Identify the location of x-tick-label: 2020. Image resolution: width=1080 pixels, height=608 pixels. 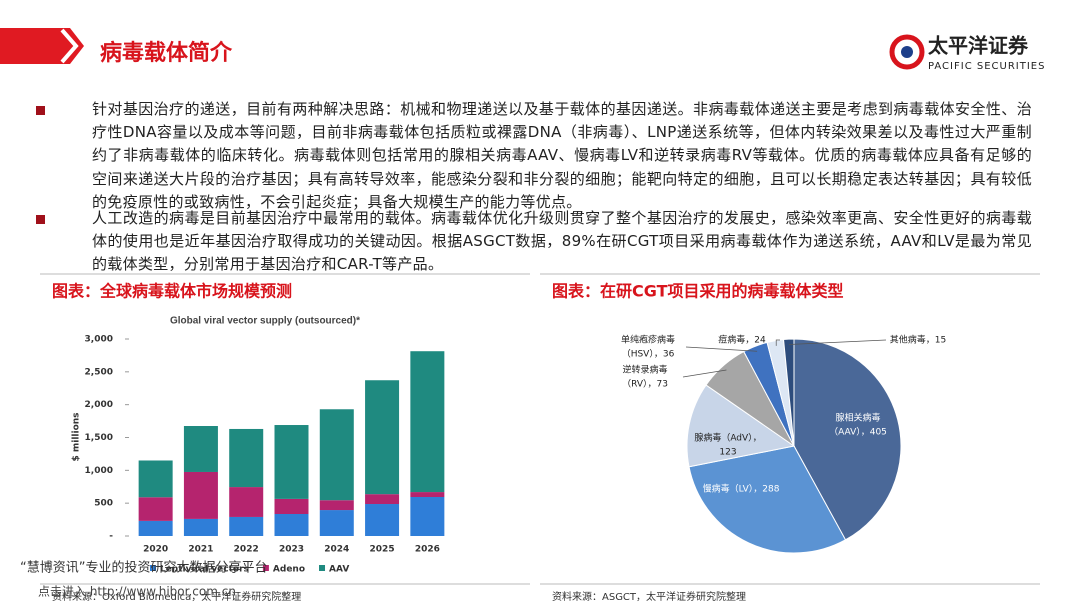
(155, 550).